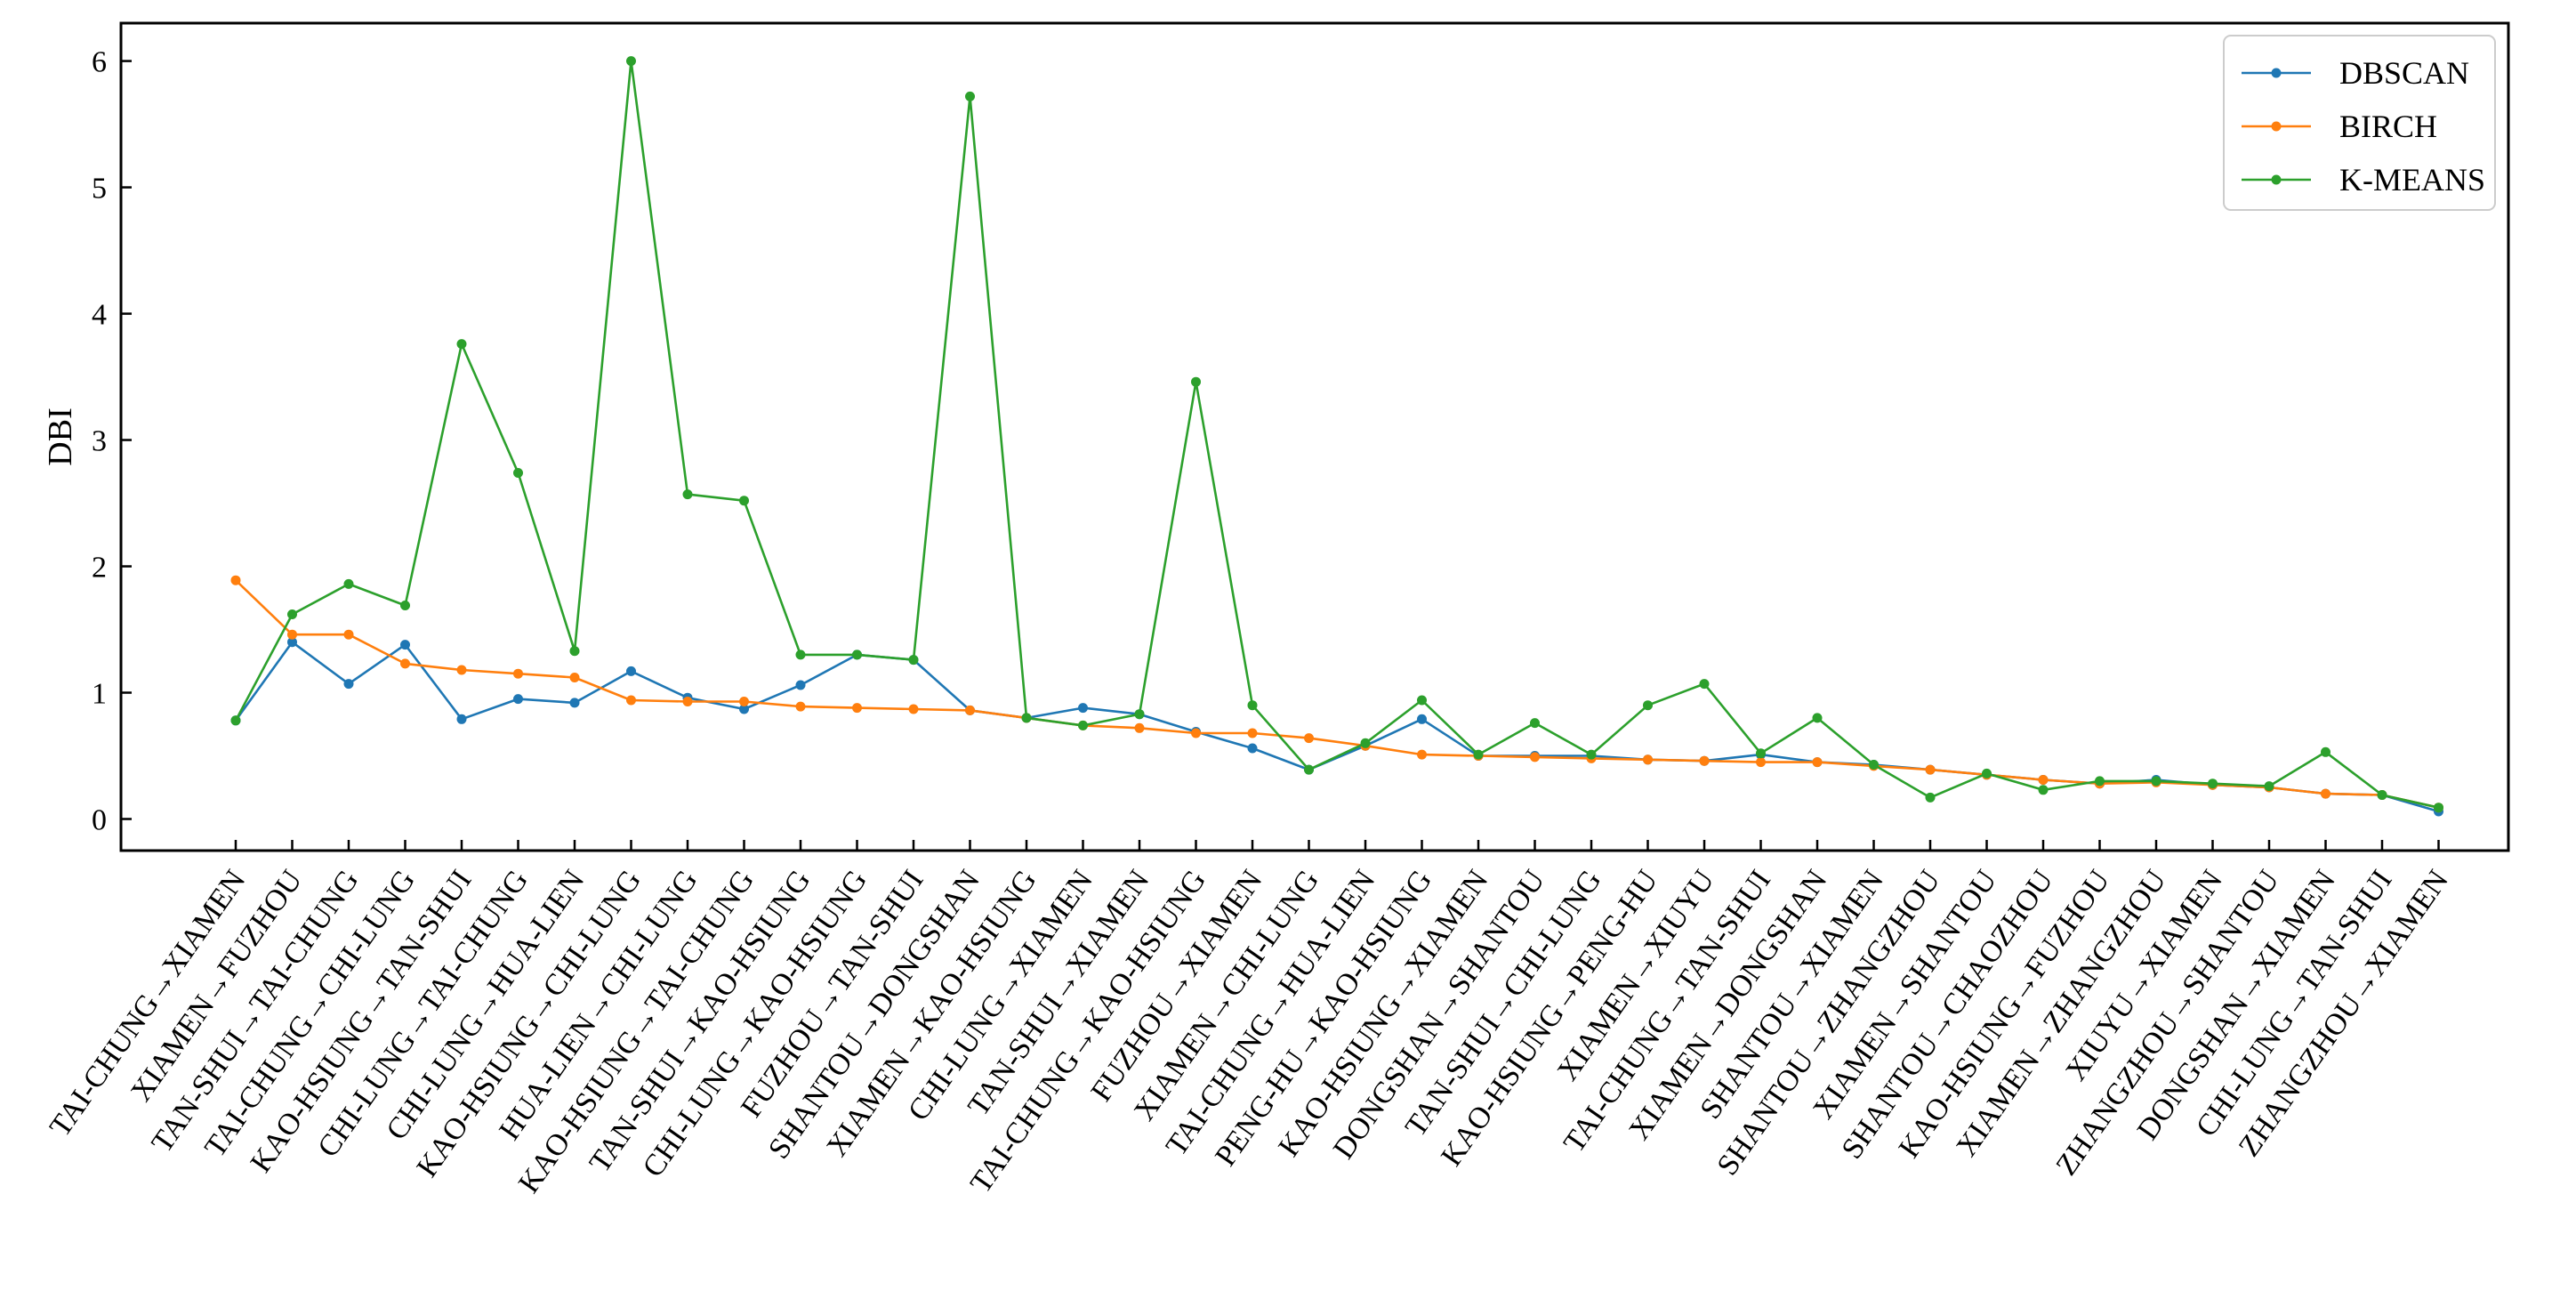  I want to click on series-line-dbscan, so click(1336, 727).